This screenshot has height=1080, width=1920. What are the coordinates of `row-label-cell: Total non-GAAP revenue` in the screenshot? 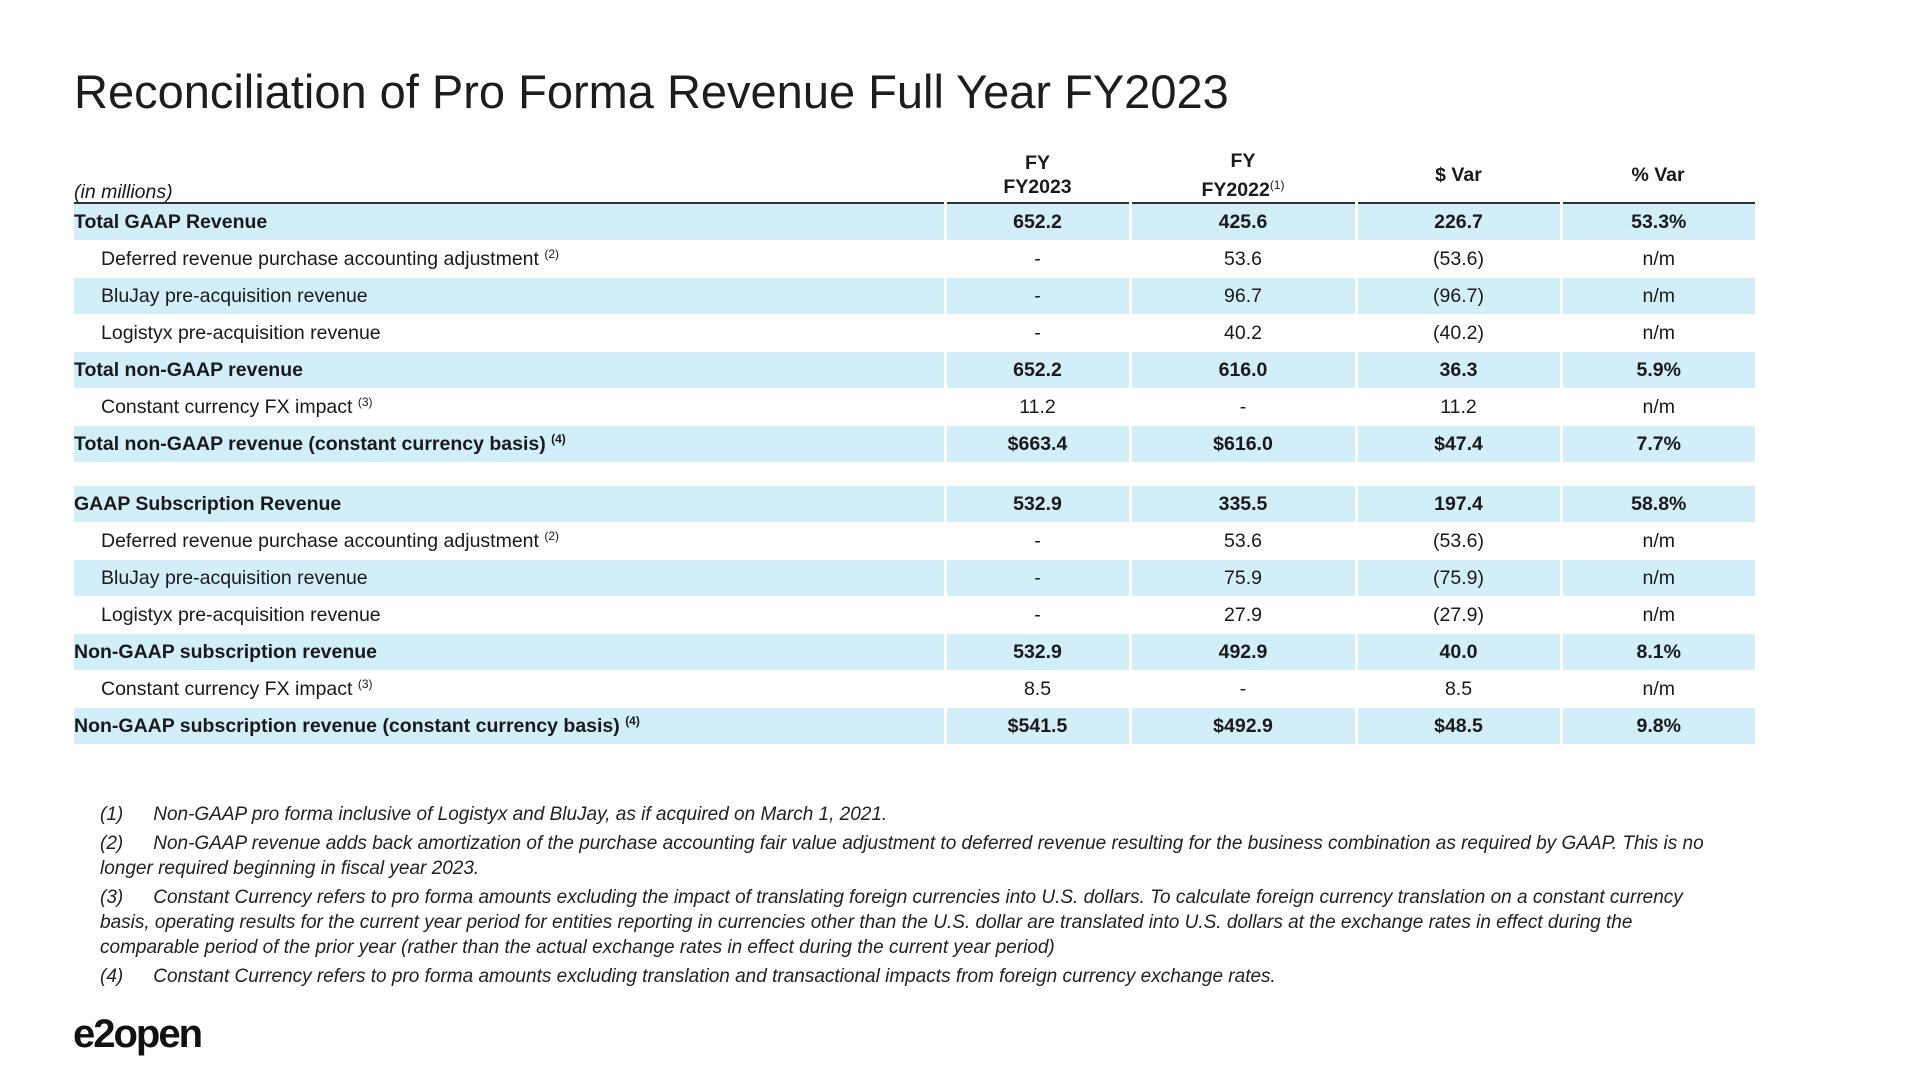 It's located at (509, 370).